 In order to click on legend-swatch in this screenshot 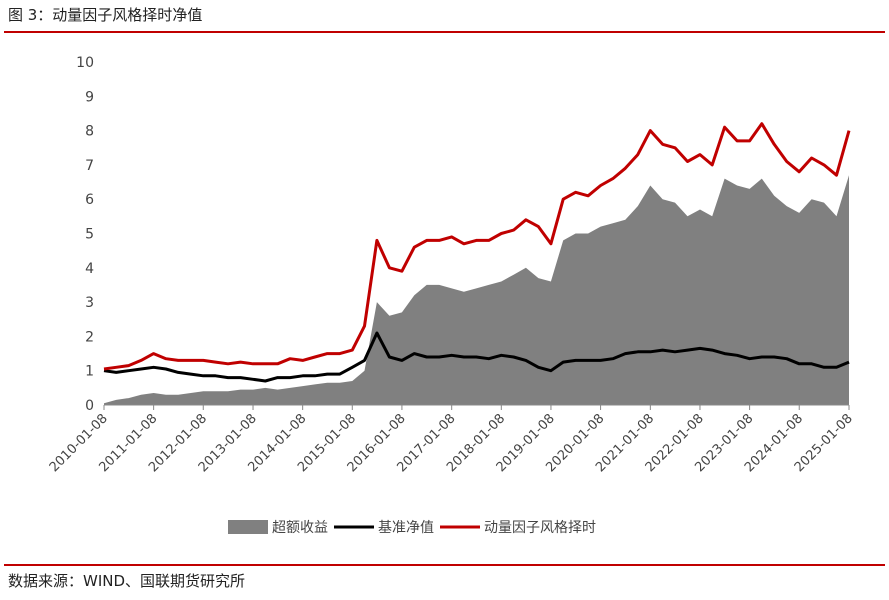, I will do `click(248, 527)`.